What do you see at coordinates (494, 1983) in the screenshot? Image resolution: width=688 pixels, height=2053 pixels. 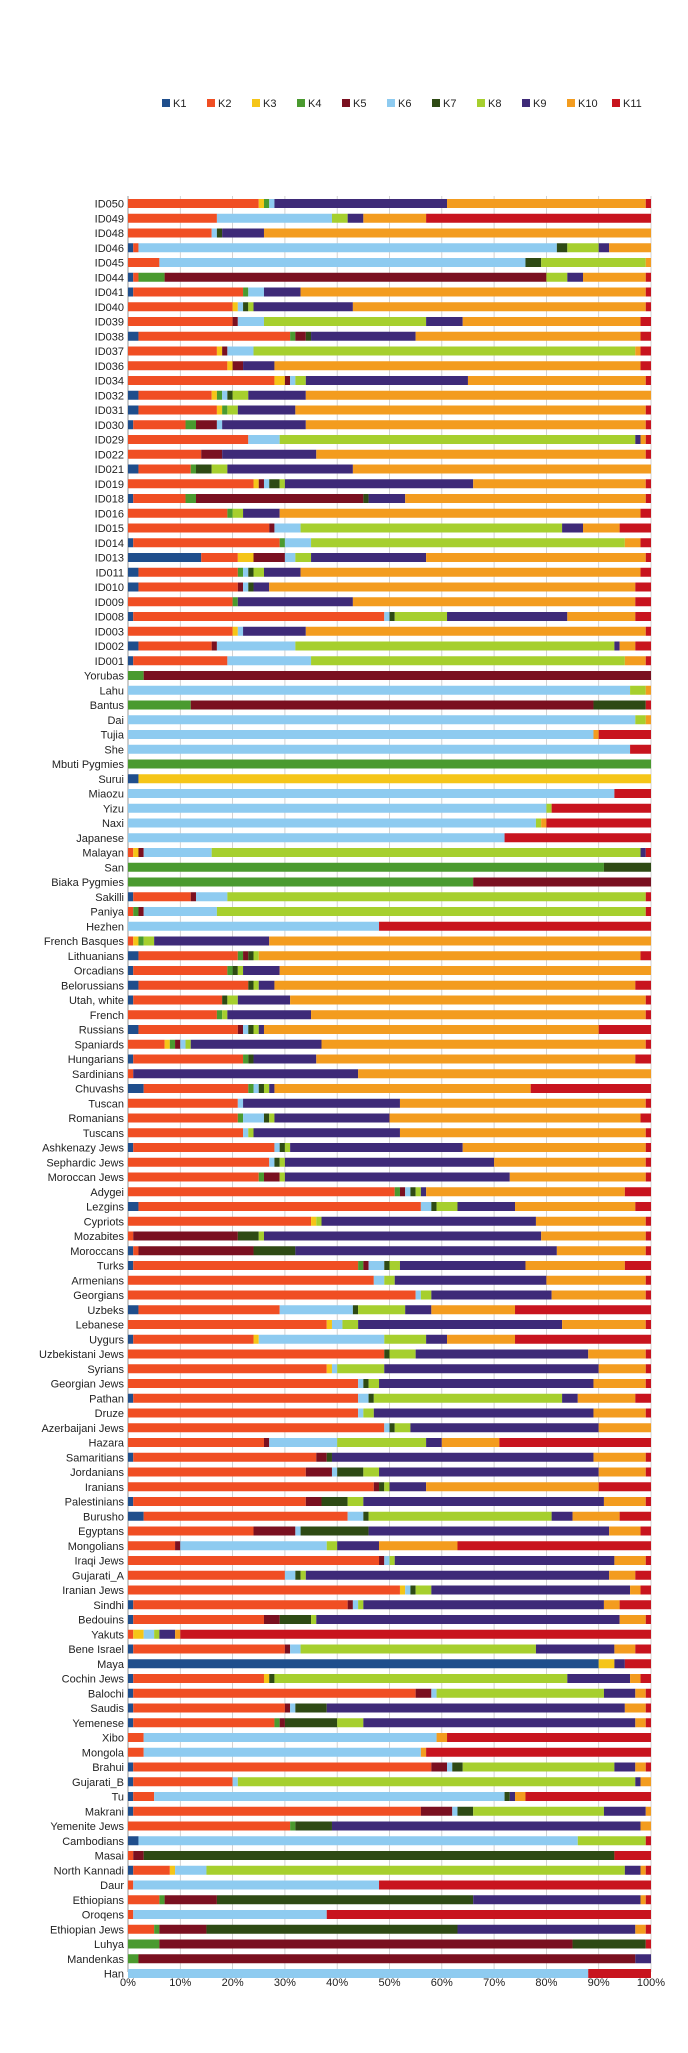 I see `x-tick-label: 70%` at bounding box center [494, 1983].